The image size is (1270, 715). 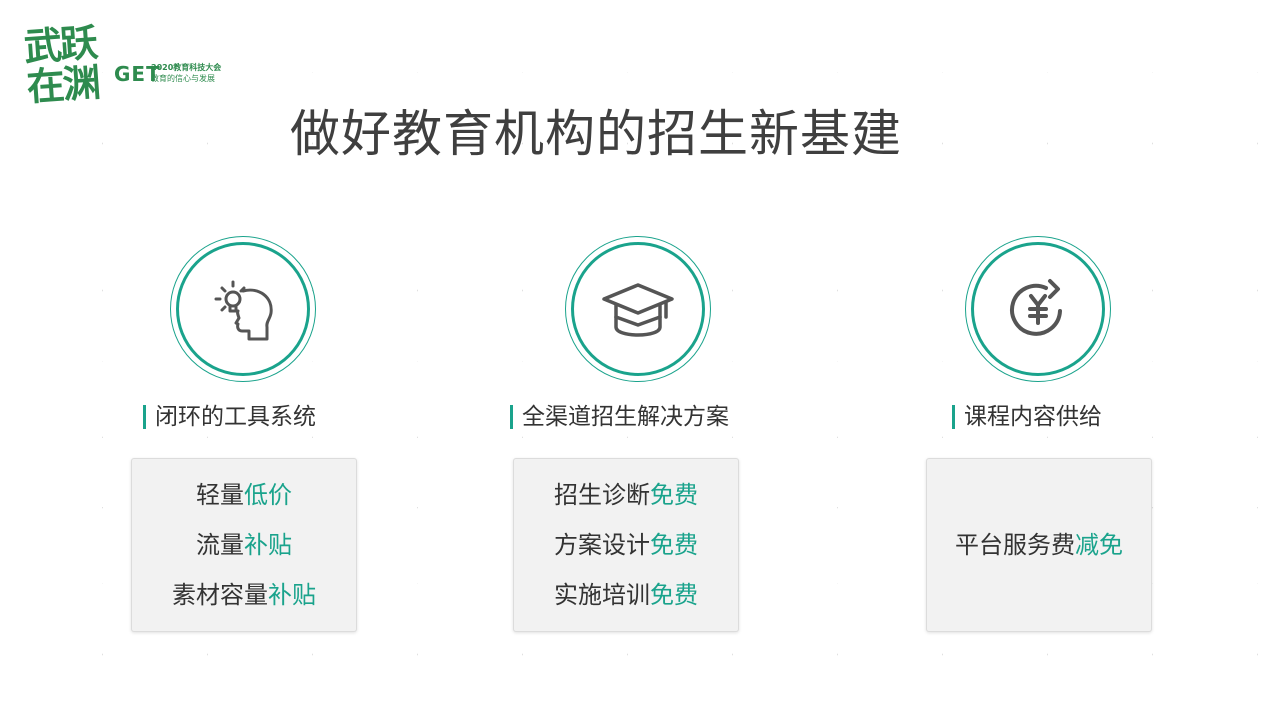 I want to click on page-title: 做好教育机构的招生新基建, so click(x=596, y=134).